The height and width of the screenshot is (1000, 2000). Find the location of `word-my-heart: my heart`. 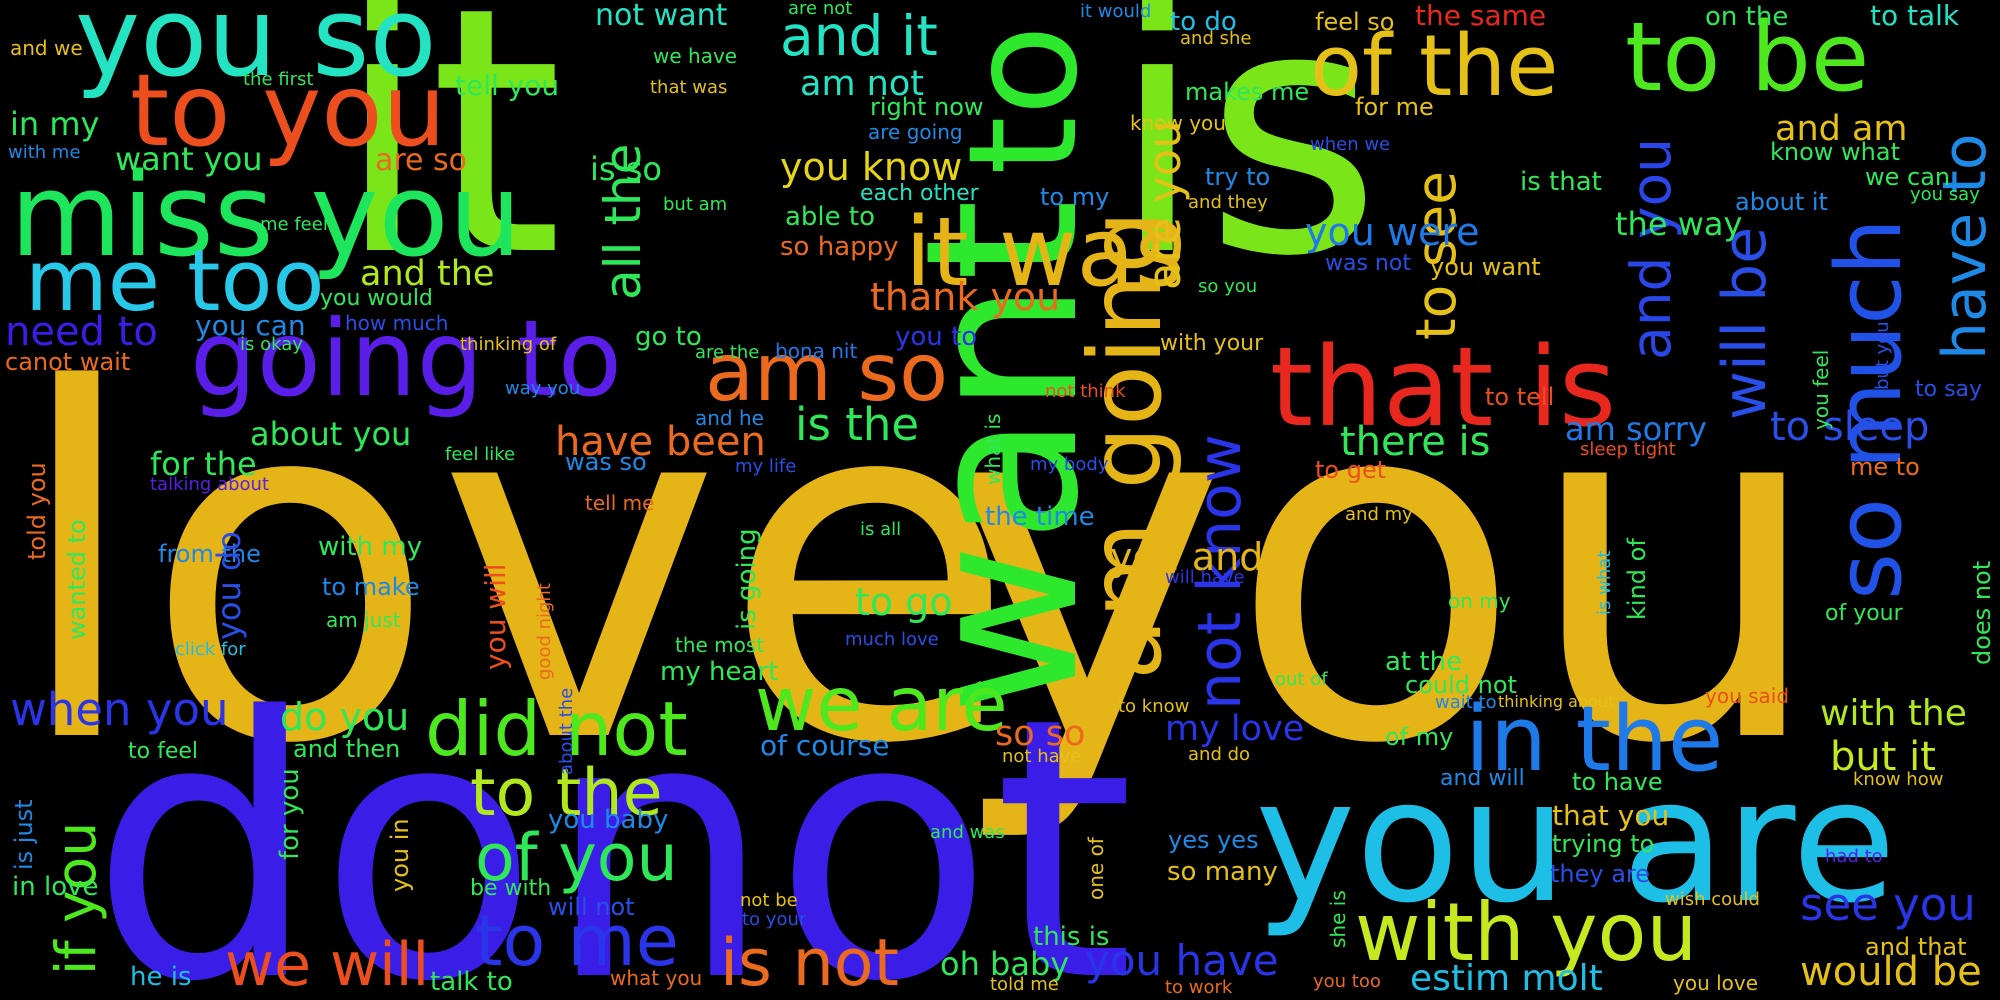

word-my-heart: my heart is located at coordinates (719, 672).